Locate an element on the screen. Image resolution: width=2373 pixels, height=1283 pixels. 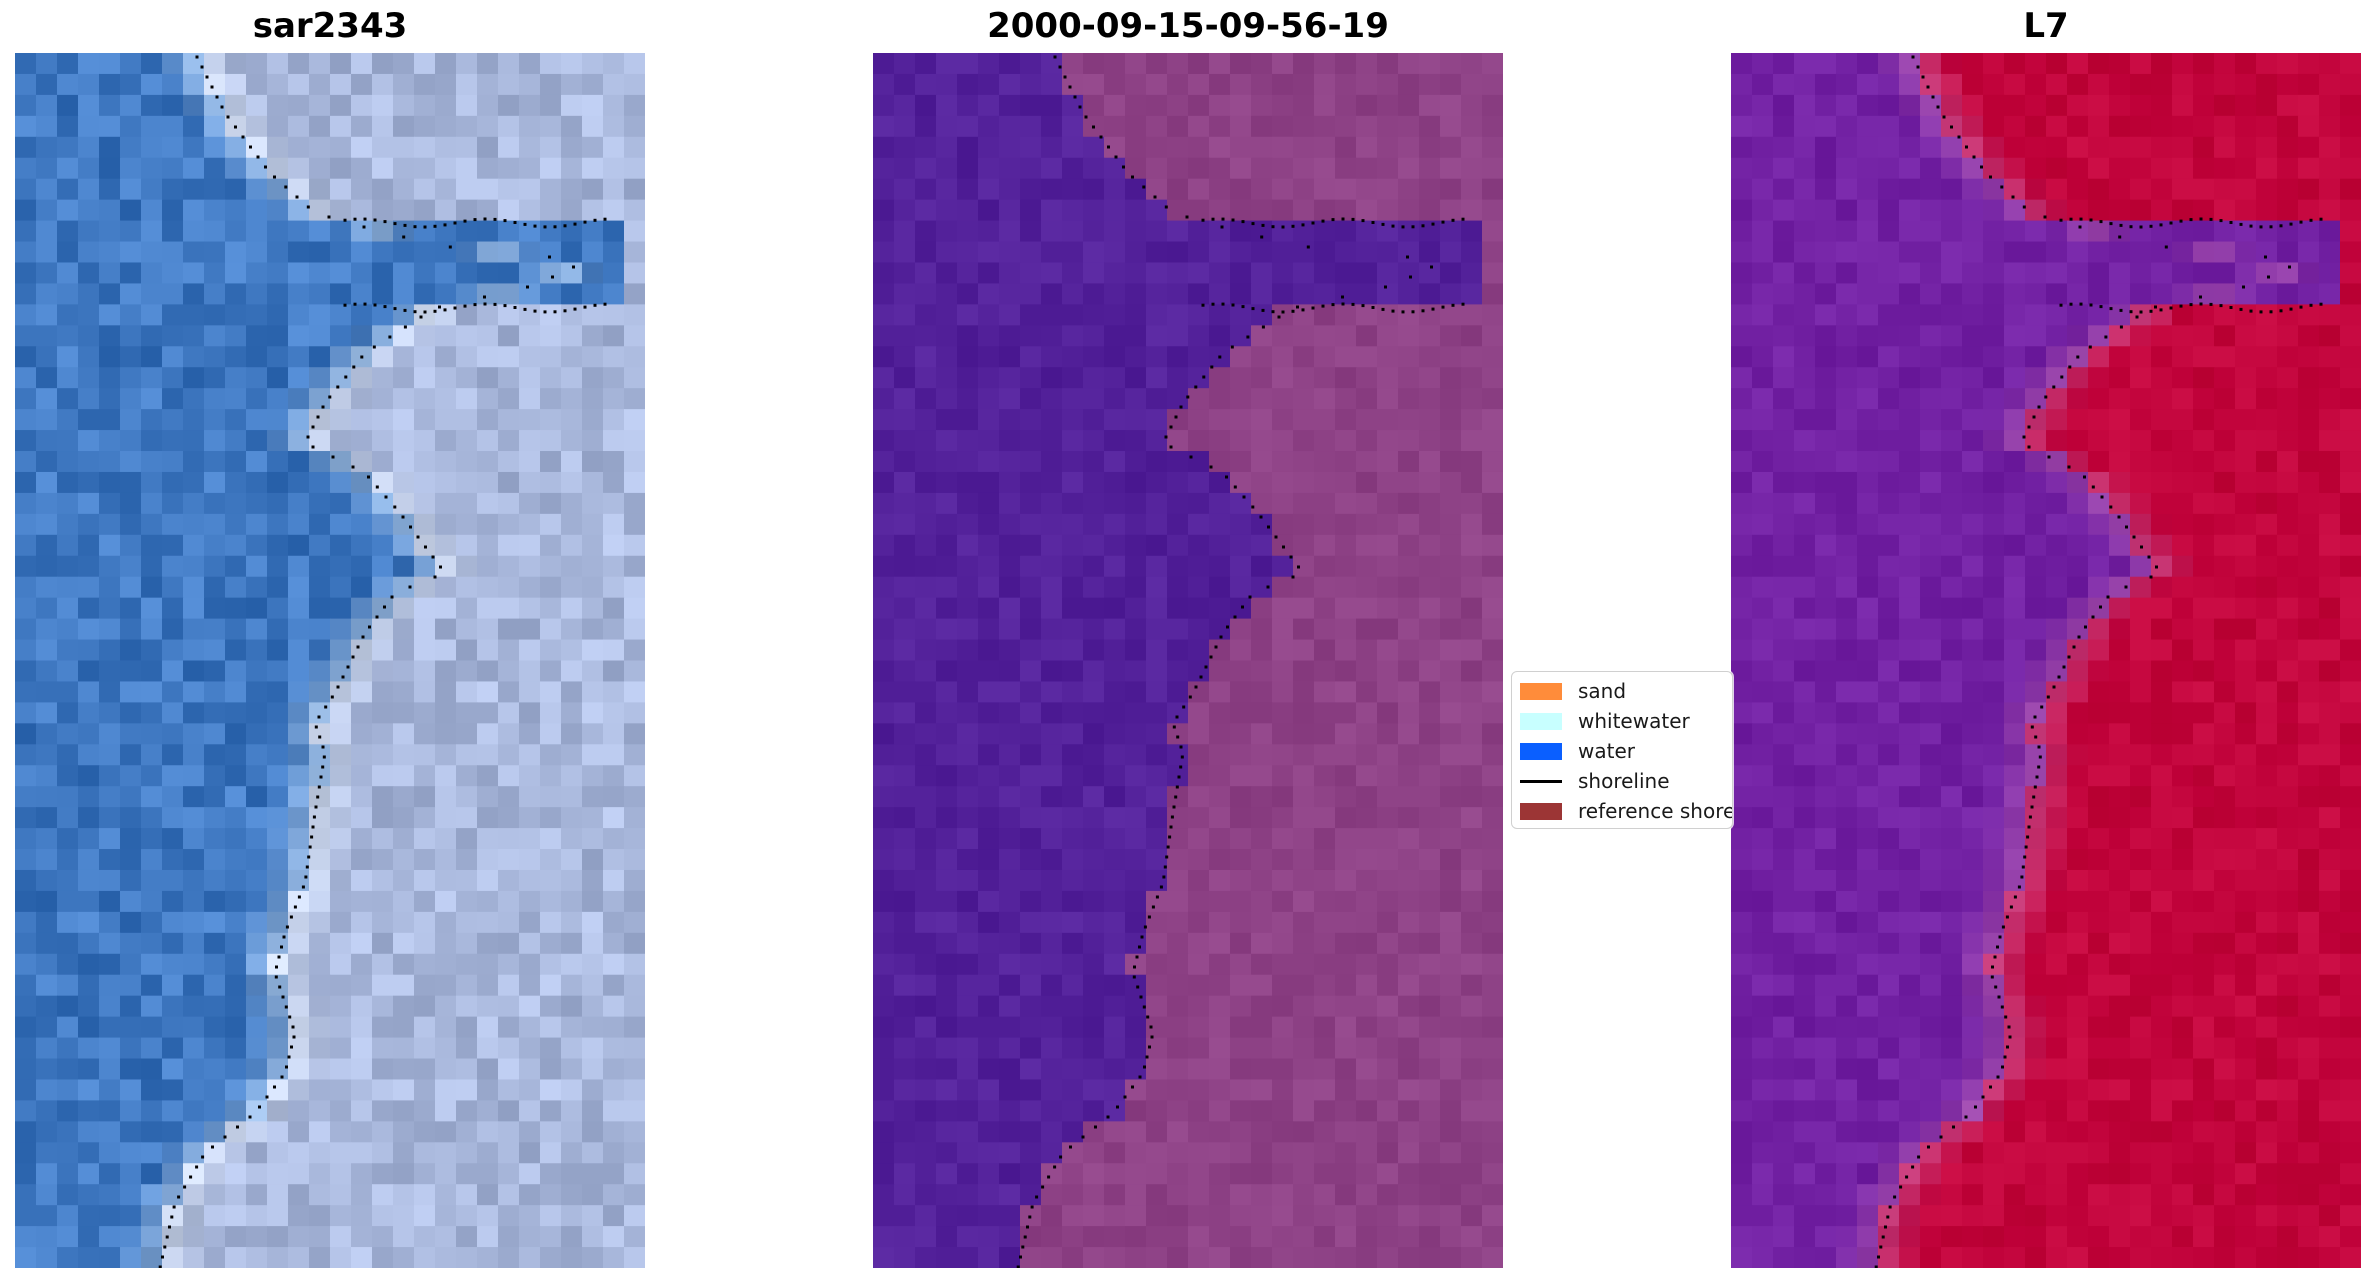
panel-title-rgb: sar2343 is located at coordinates (330, 26).